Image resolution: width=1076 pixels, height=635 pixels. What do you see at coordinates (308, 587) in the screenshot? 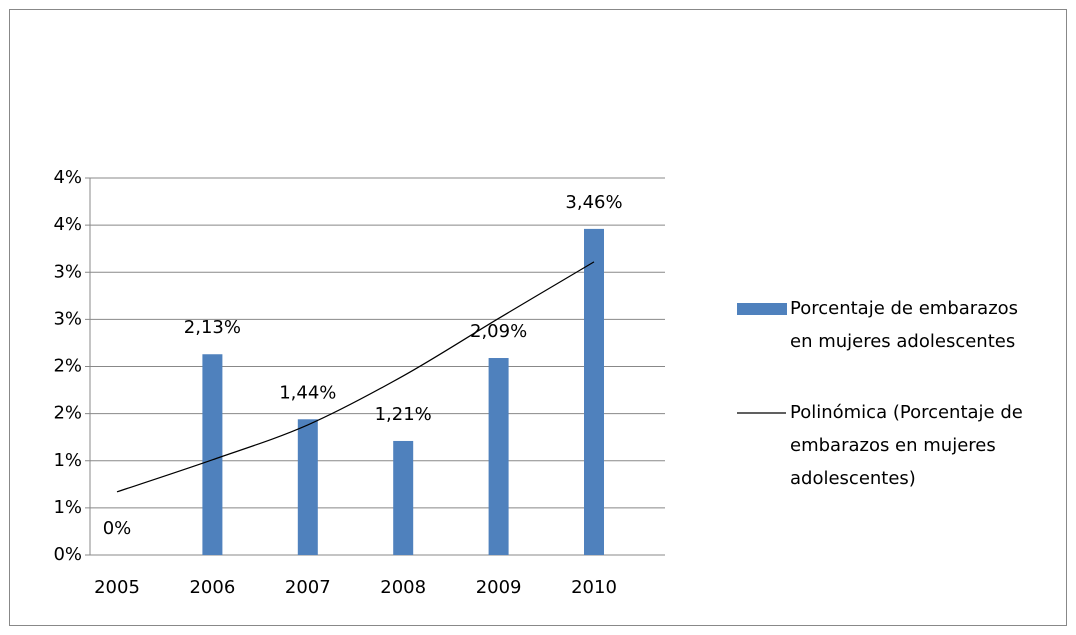
I see `x-tick-label: 2007` at bounding box center [308, 587].